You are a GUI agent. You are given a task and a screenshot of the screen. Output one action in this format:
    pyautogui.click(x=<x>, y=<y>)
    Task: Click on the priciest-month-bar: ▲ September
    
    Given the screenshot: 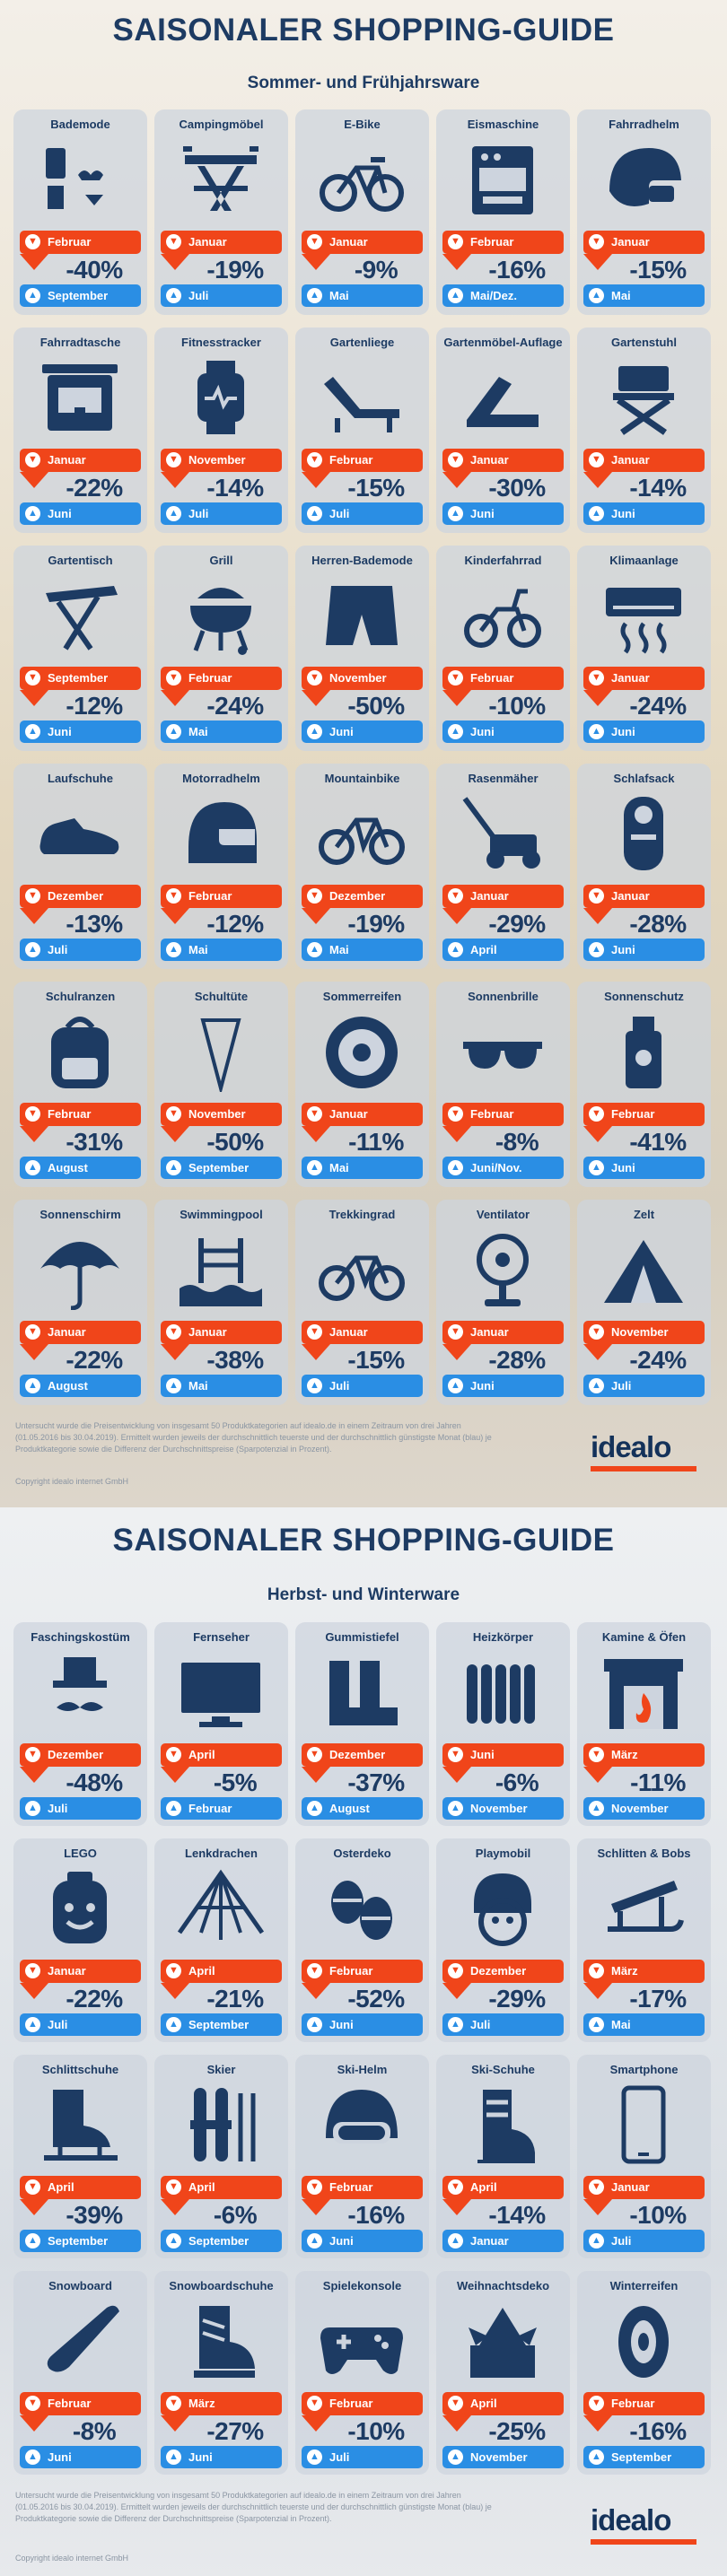 What is the action you would take?
    pyautogui.click(x=221, y=2241)
    